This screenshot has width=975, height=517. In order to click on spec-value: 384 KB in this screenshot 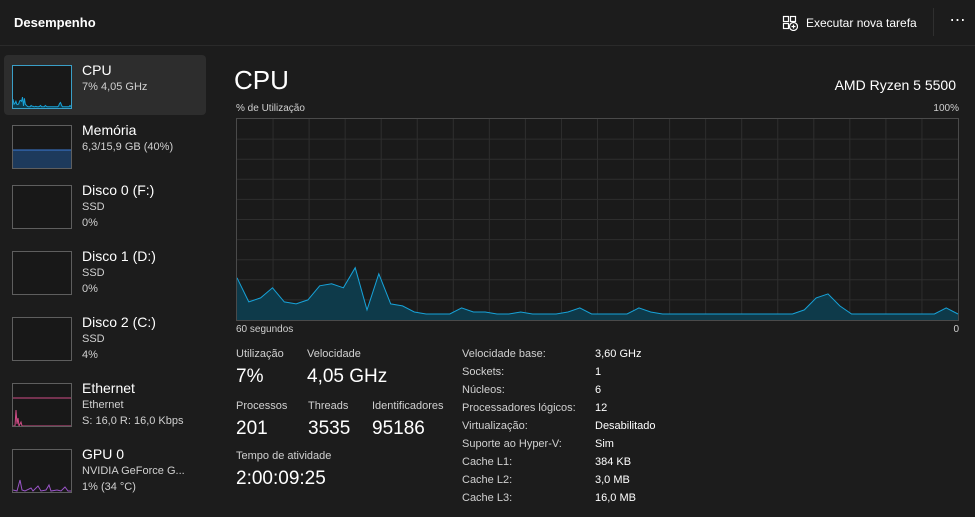, I will do `click(613, 462)`.